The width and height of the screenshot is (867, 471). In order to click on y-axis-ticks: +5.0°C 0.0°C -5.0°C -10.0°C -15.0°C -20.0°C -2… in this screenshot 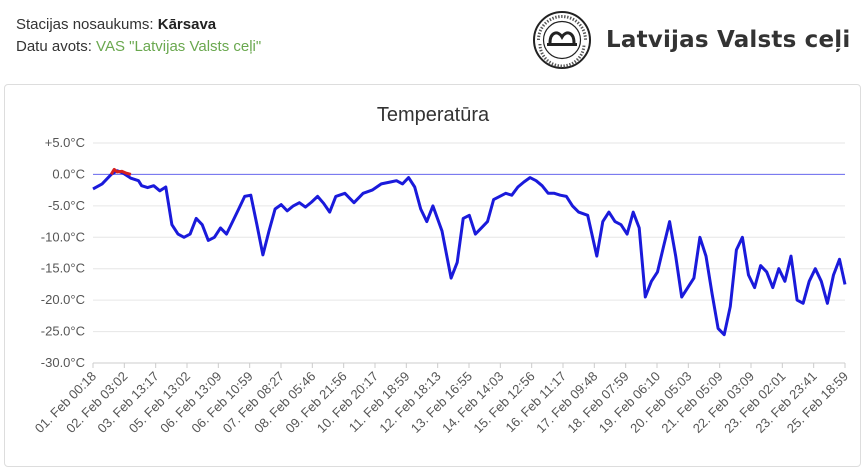, I will do `click(63, 252)`.